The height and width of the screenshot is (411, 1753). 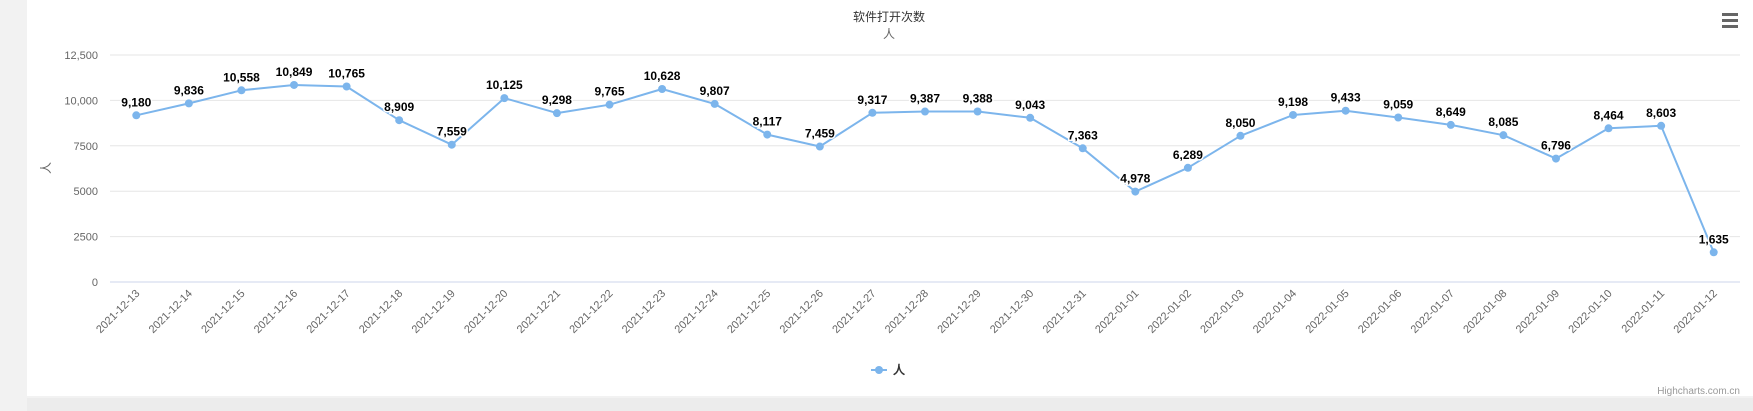 I want to click on chart-title: 软件打开次数, so click(x=889, y=16).